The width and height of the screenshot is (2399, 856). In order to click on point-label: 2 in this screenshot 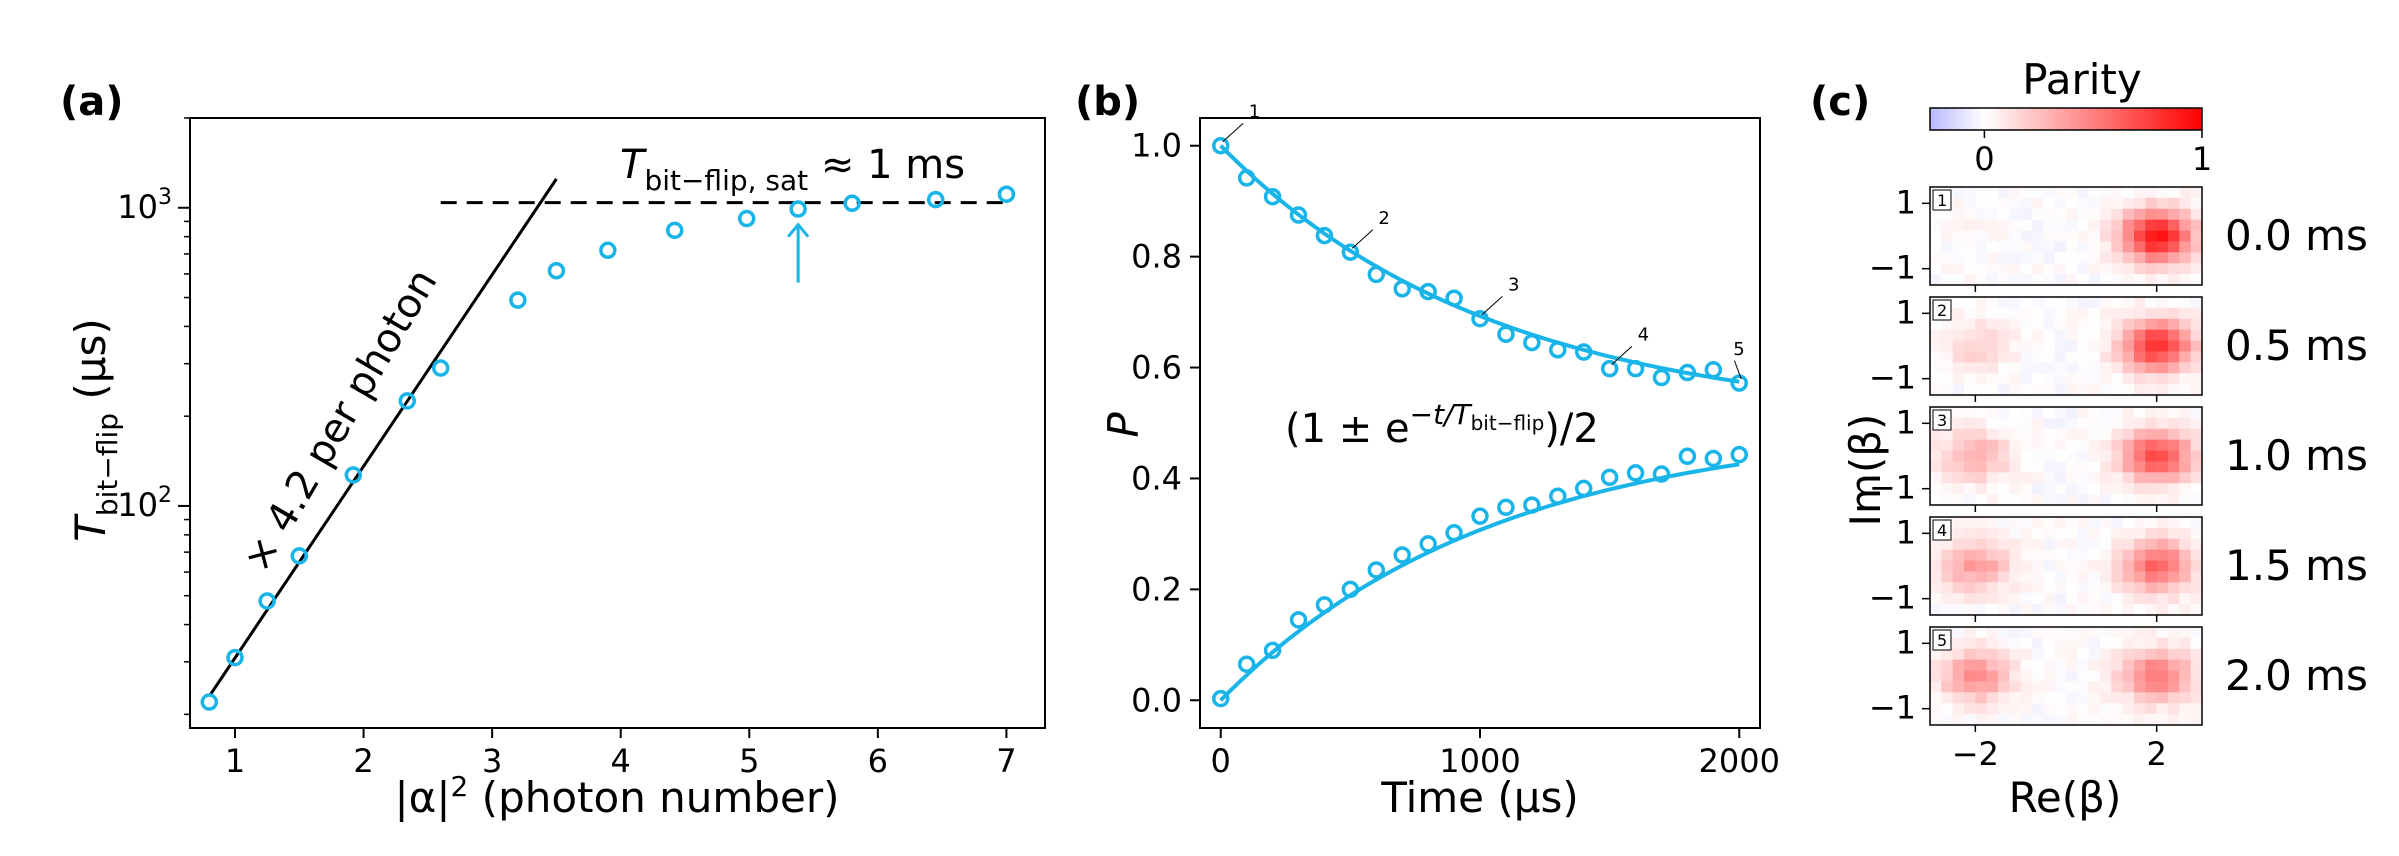, I will do `click(1383, 218)`.